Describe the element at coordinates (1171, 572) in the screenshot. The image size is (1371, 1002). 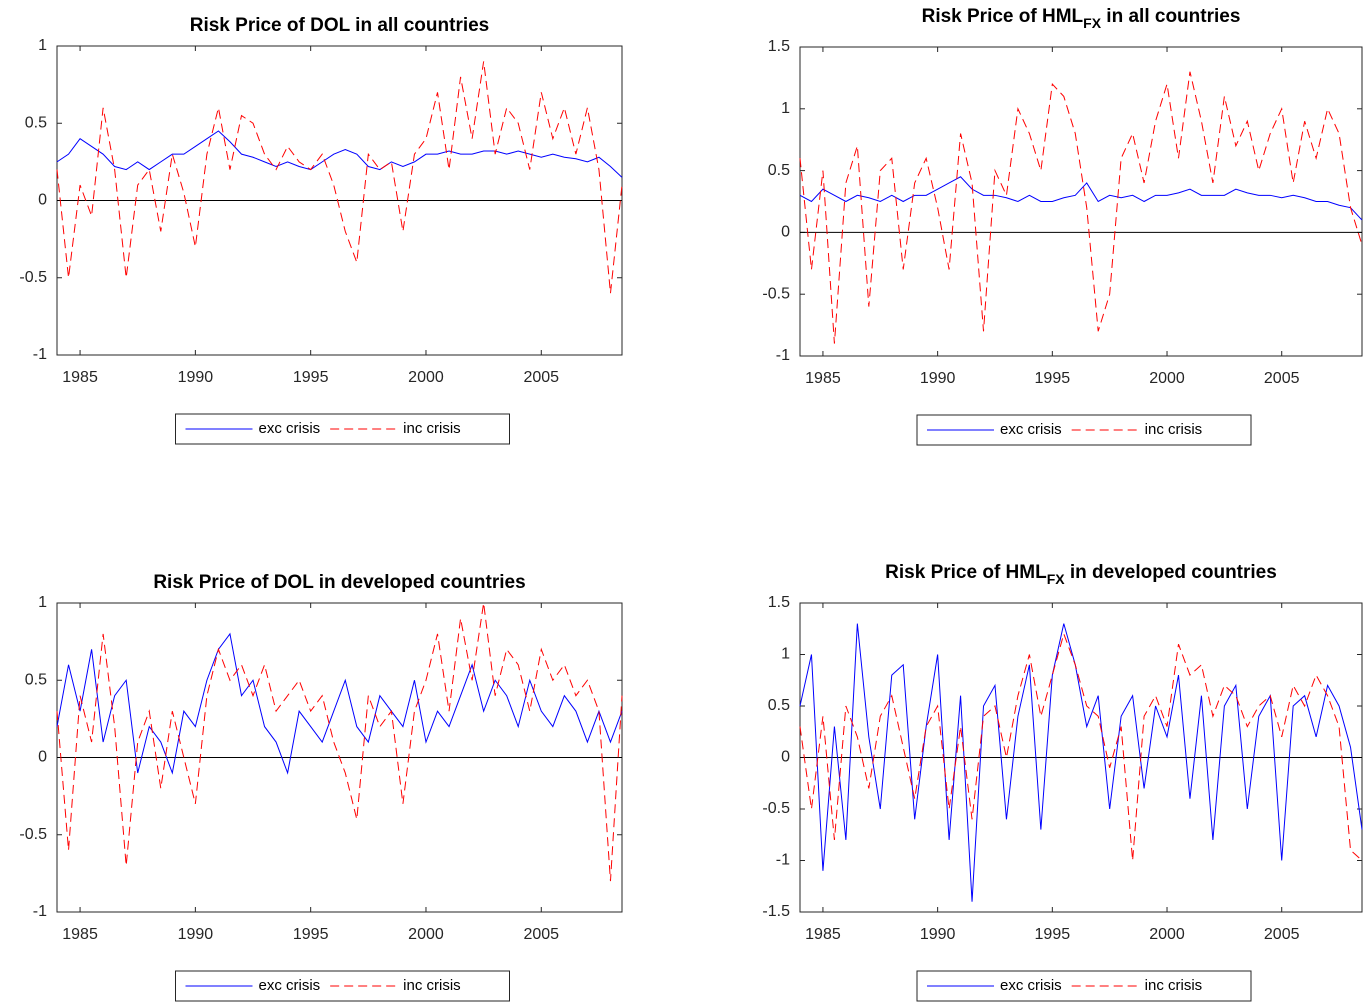
I see `title-part: in developed countries` at that location.